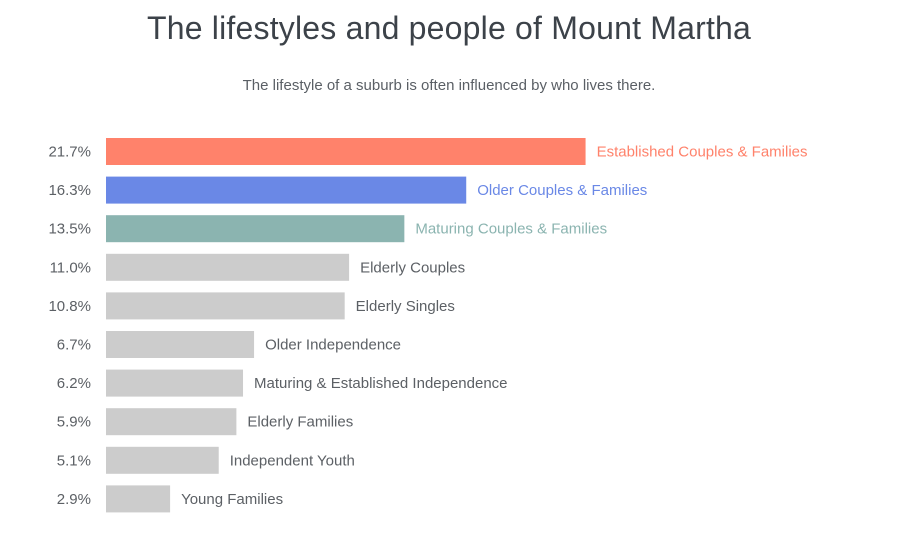 The image size is (917, 557). Describe the element at coordinates (412, 267) in the screenshot. I see `category-label: Elderly Couples` at that location.